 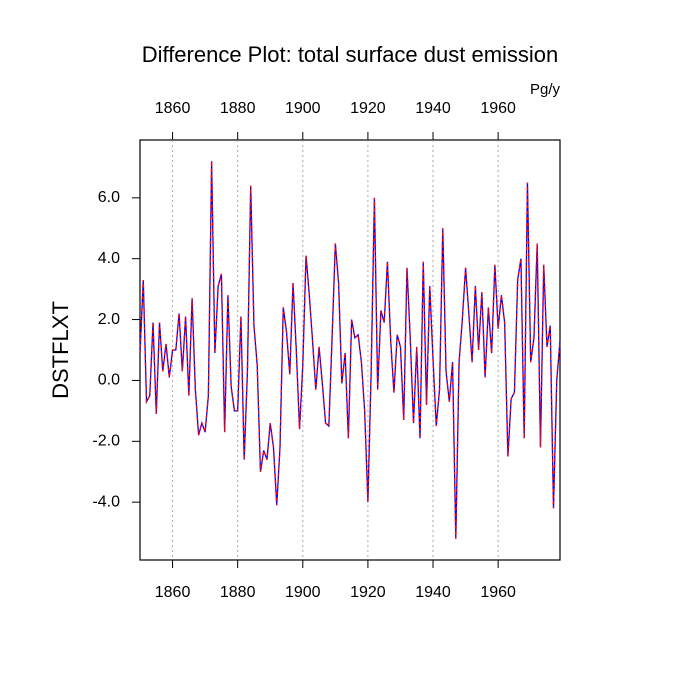 I want to click on x-tick-label: 1960, so click(x=498, y=592).